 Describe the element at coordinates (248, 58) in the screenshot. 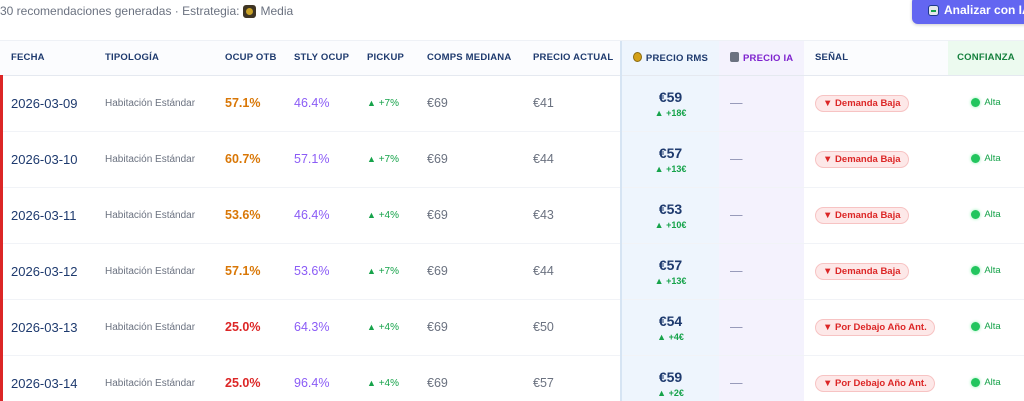

I see `col-ocup-otb: OCUP OTB` at that location.